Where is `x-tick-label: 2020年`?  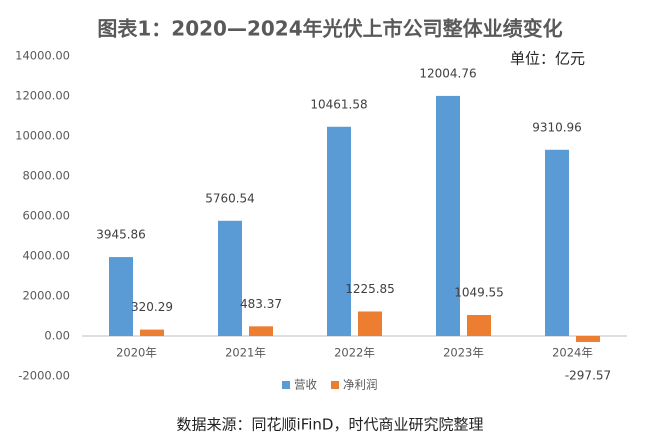 x-tick-label: 2020年 is located at coordinates (136, 353).